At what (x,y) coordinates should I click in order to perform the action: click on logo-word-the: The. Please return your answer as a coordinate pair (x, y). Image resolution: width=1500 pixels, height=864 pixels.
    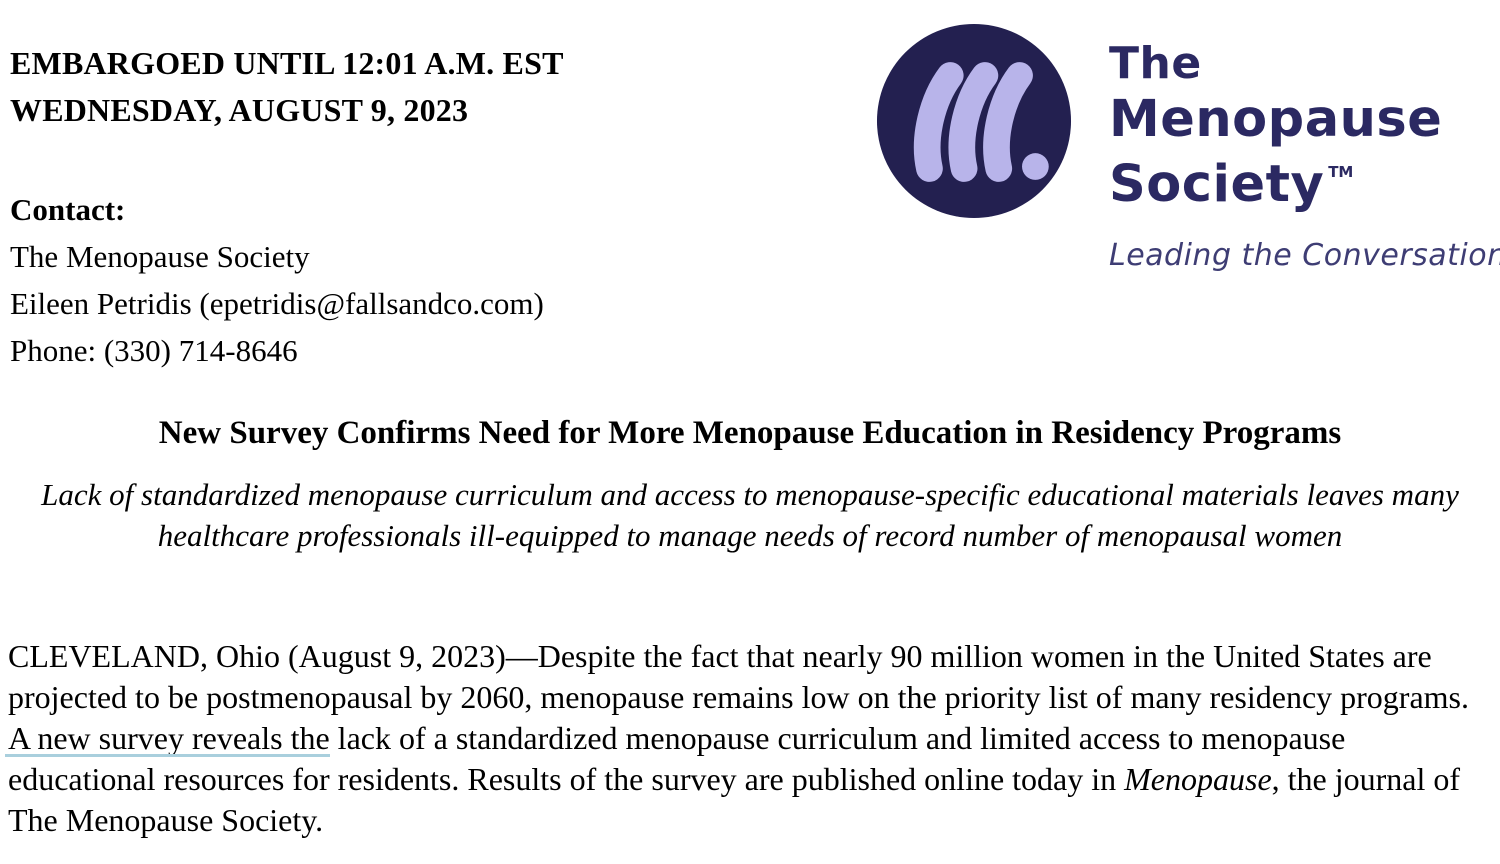
    Looking at the image, I should click on (1155, 63).